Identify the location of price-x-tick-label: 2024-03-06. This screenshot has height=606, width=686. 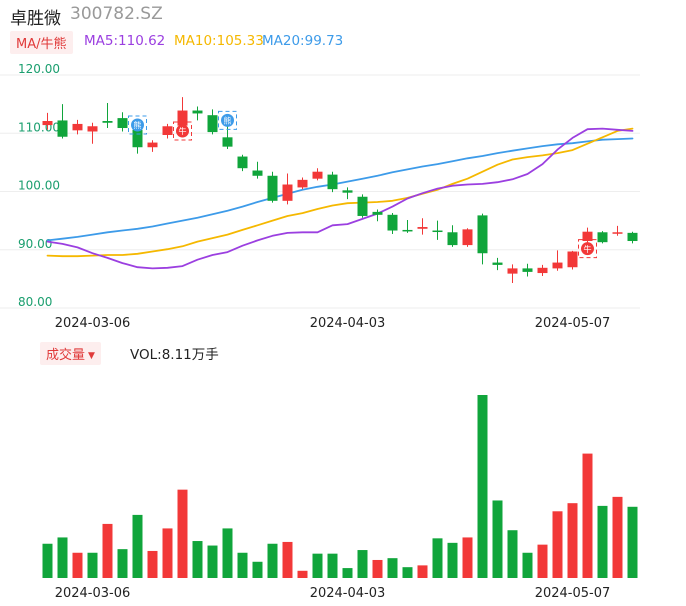
(93, 323).